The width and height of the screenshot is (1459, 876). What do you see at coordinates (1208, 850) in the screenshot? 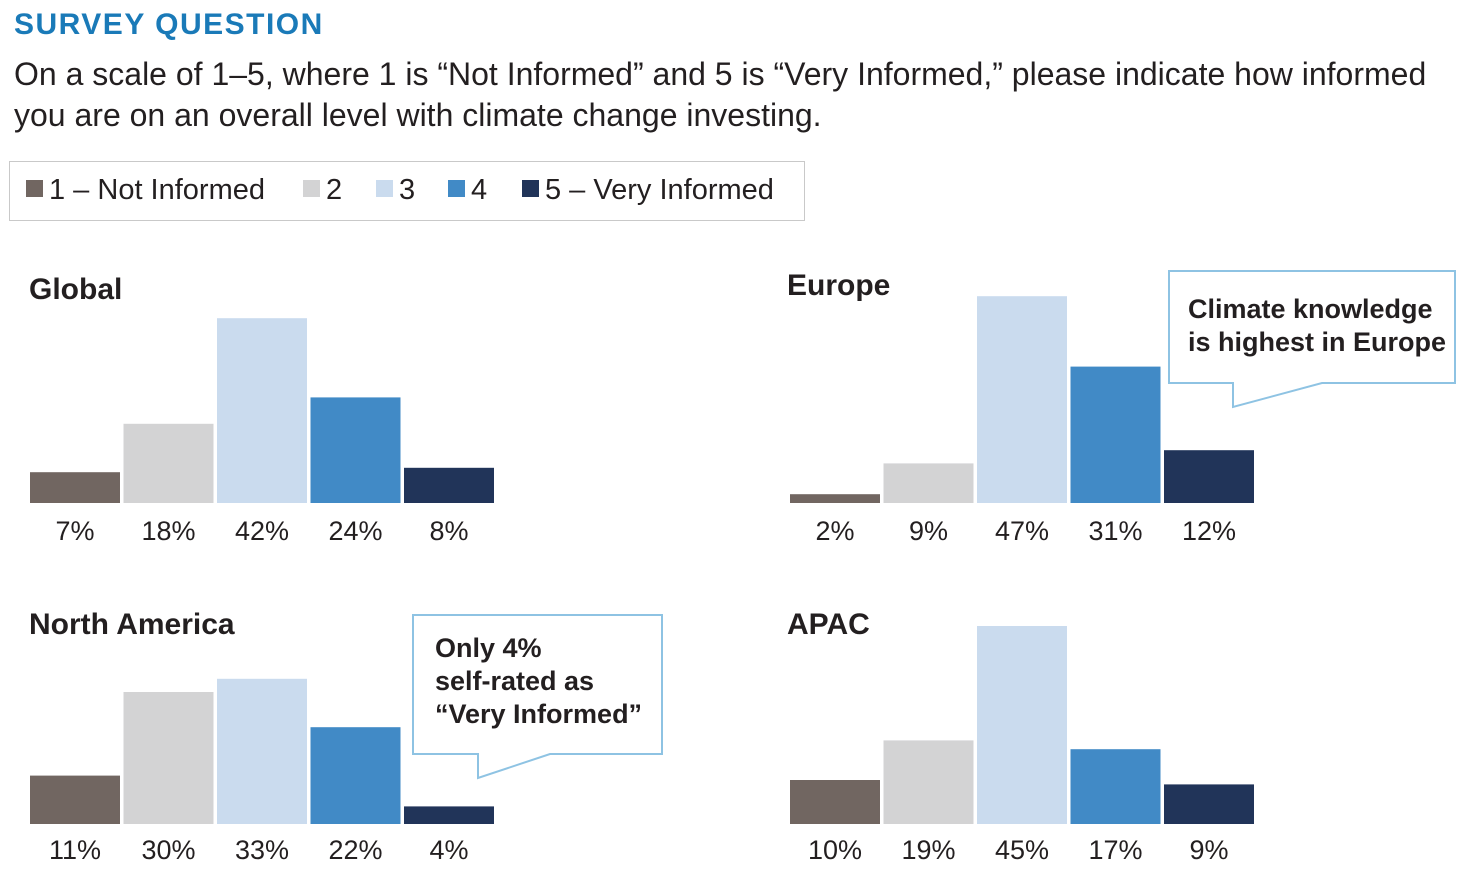
I see `apac-value-label-5: 9%` at bounding box center [1208, 850].